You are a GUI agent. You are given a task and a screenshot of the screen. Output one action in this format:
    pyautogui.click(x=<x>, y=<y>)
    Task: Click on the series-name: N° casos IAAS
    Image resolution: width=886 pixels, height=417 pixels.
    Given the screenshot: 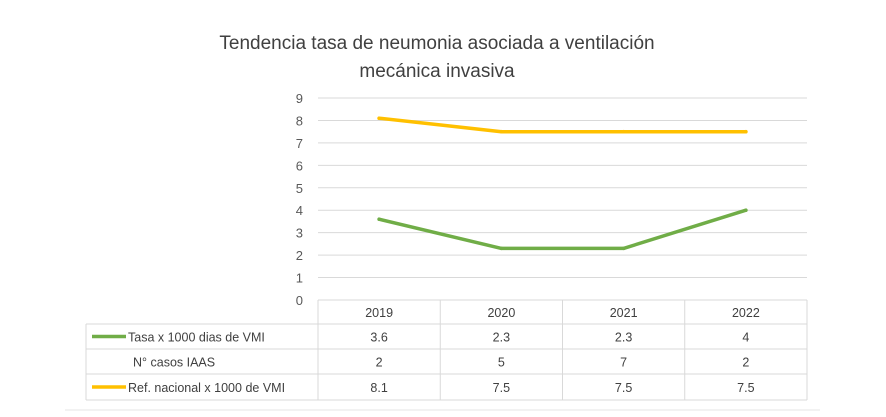 What is the action you would take?
    pyautogui.click(x=174, y=363)
    